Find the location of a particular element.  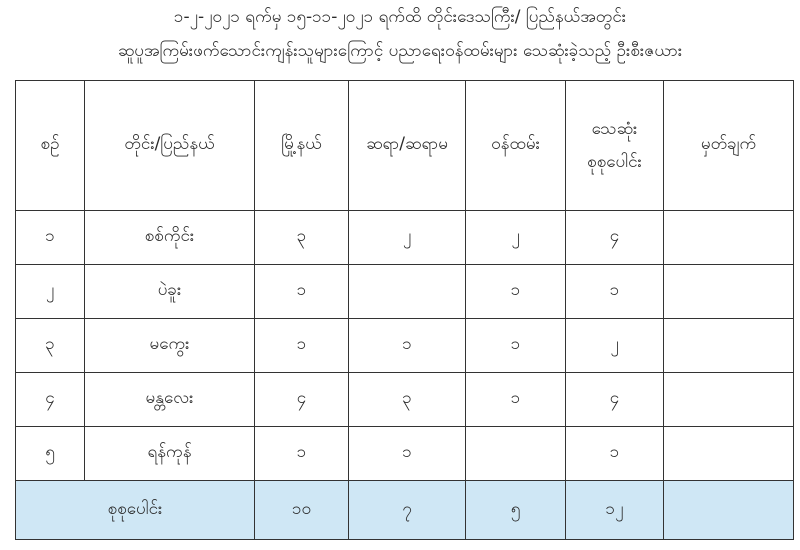

table-row: ၅ရန်ကုန်၁၁၁ is located at coordinates (404, 453).